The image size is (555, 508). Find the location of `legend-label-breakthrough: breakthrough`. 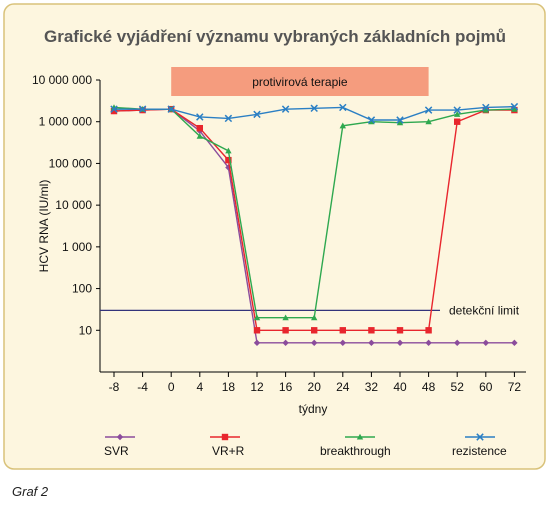

legend-label-breakthrough: breakthrough is located at coordinates (355, 451).